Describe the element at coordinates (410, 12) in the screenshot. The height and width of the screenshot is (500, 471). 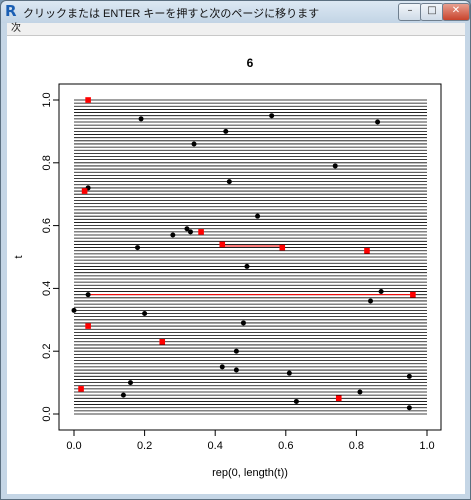
I see `minimize-button: –` at that location.